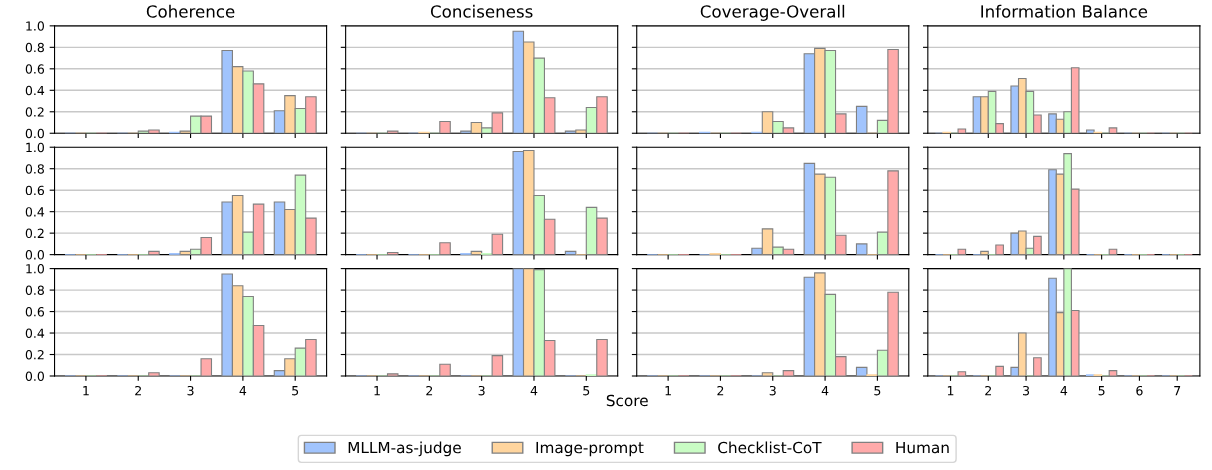 The image size is (1212, 470). Describe the element at coordinates (1064, 11) in the screenshot. I see `chart-title: Information Balance` at that location.